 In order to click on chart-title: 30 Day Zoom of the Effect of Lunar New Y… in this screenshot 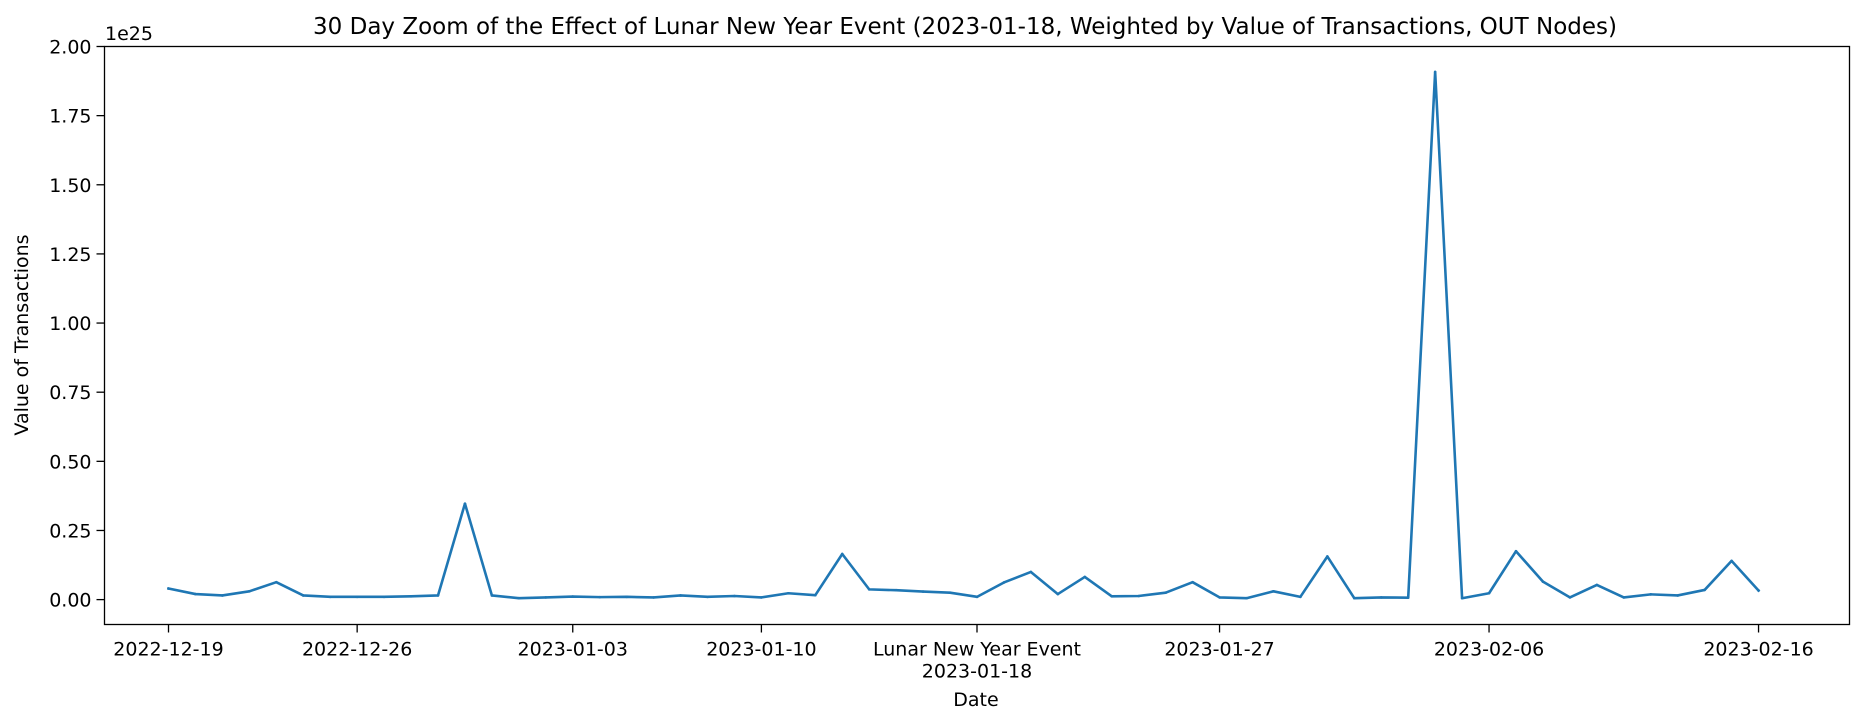, I will do `click(965, 27)`.